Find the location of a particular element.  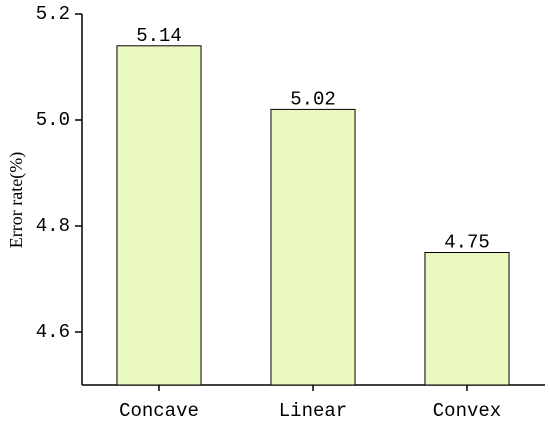

value-label: 5.14 is located at coordinates (159, 36).